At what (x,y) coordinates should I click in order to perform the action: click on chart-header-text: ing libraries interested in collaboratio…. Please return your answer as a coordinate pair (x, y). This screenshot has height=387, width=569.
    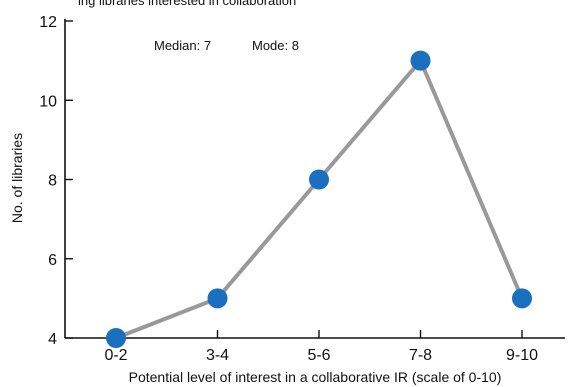
    Looking at the image, I should click on (187, 4).